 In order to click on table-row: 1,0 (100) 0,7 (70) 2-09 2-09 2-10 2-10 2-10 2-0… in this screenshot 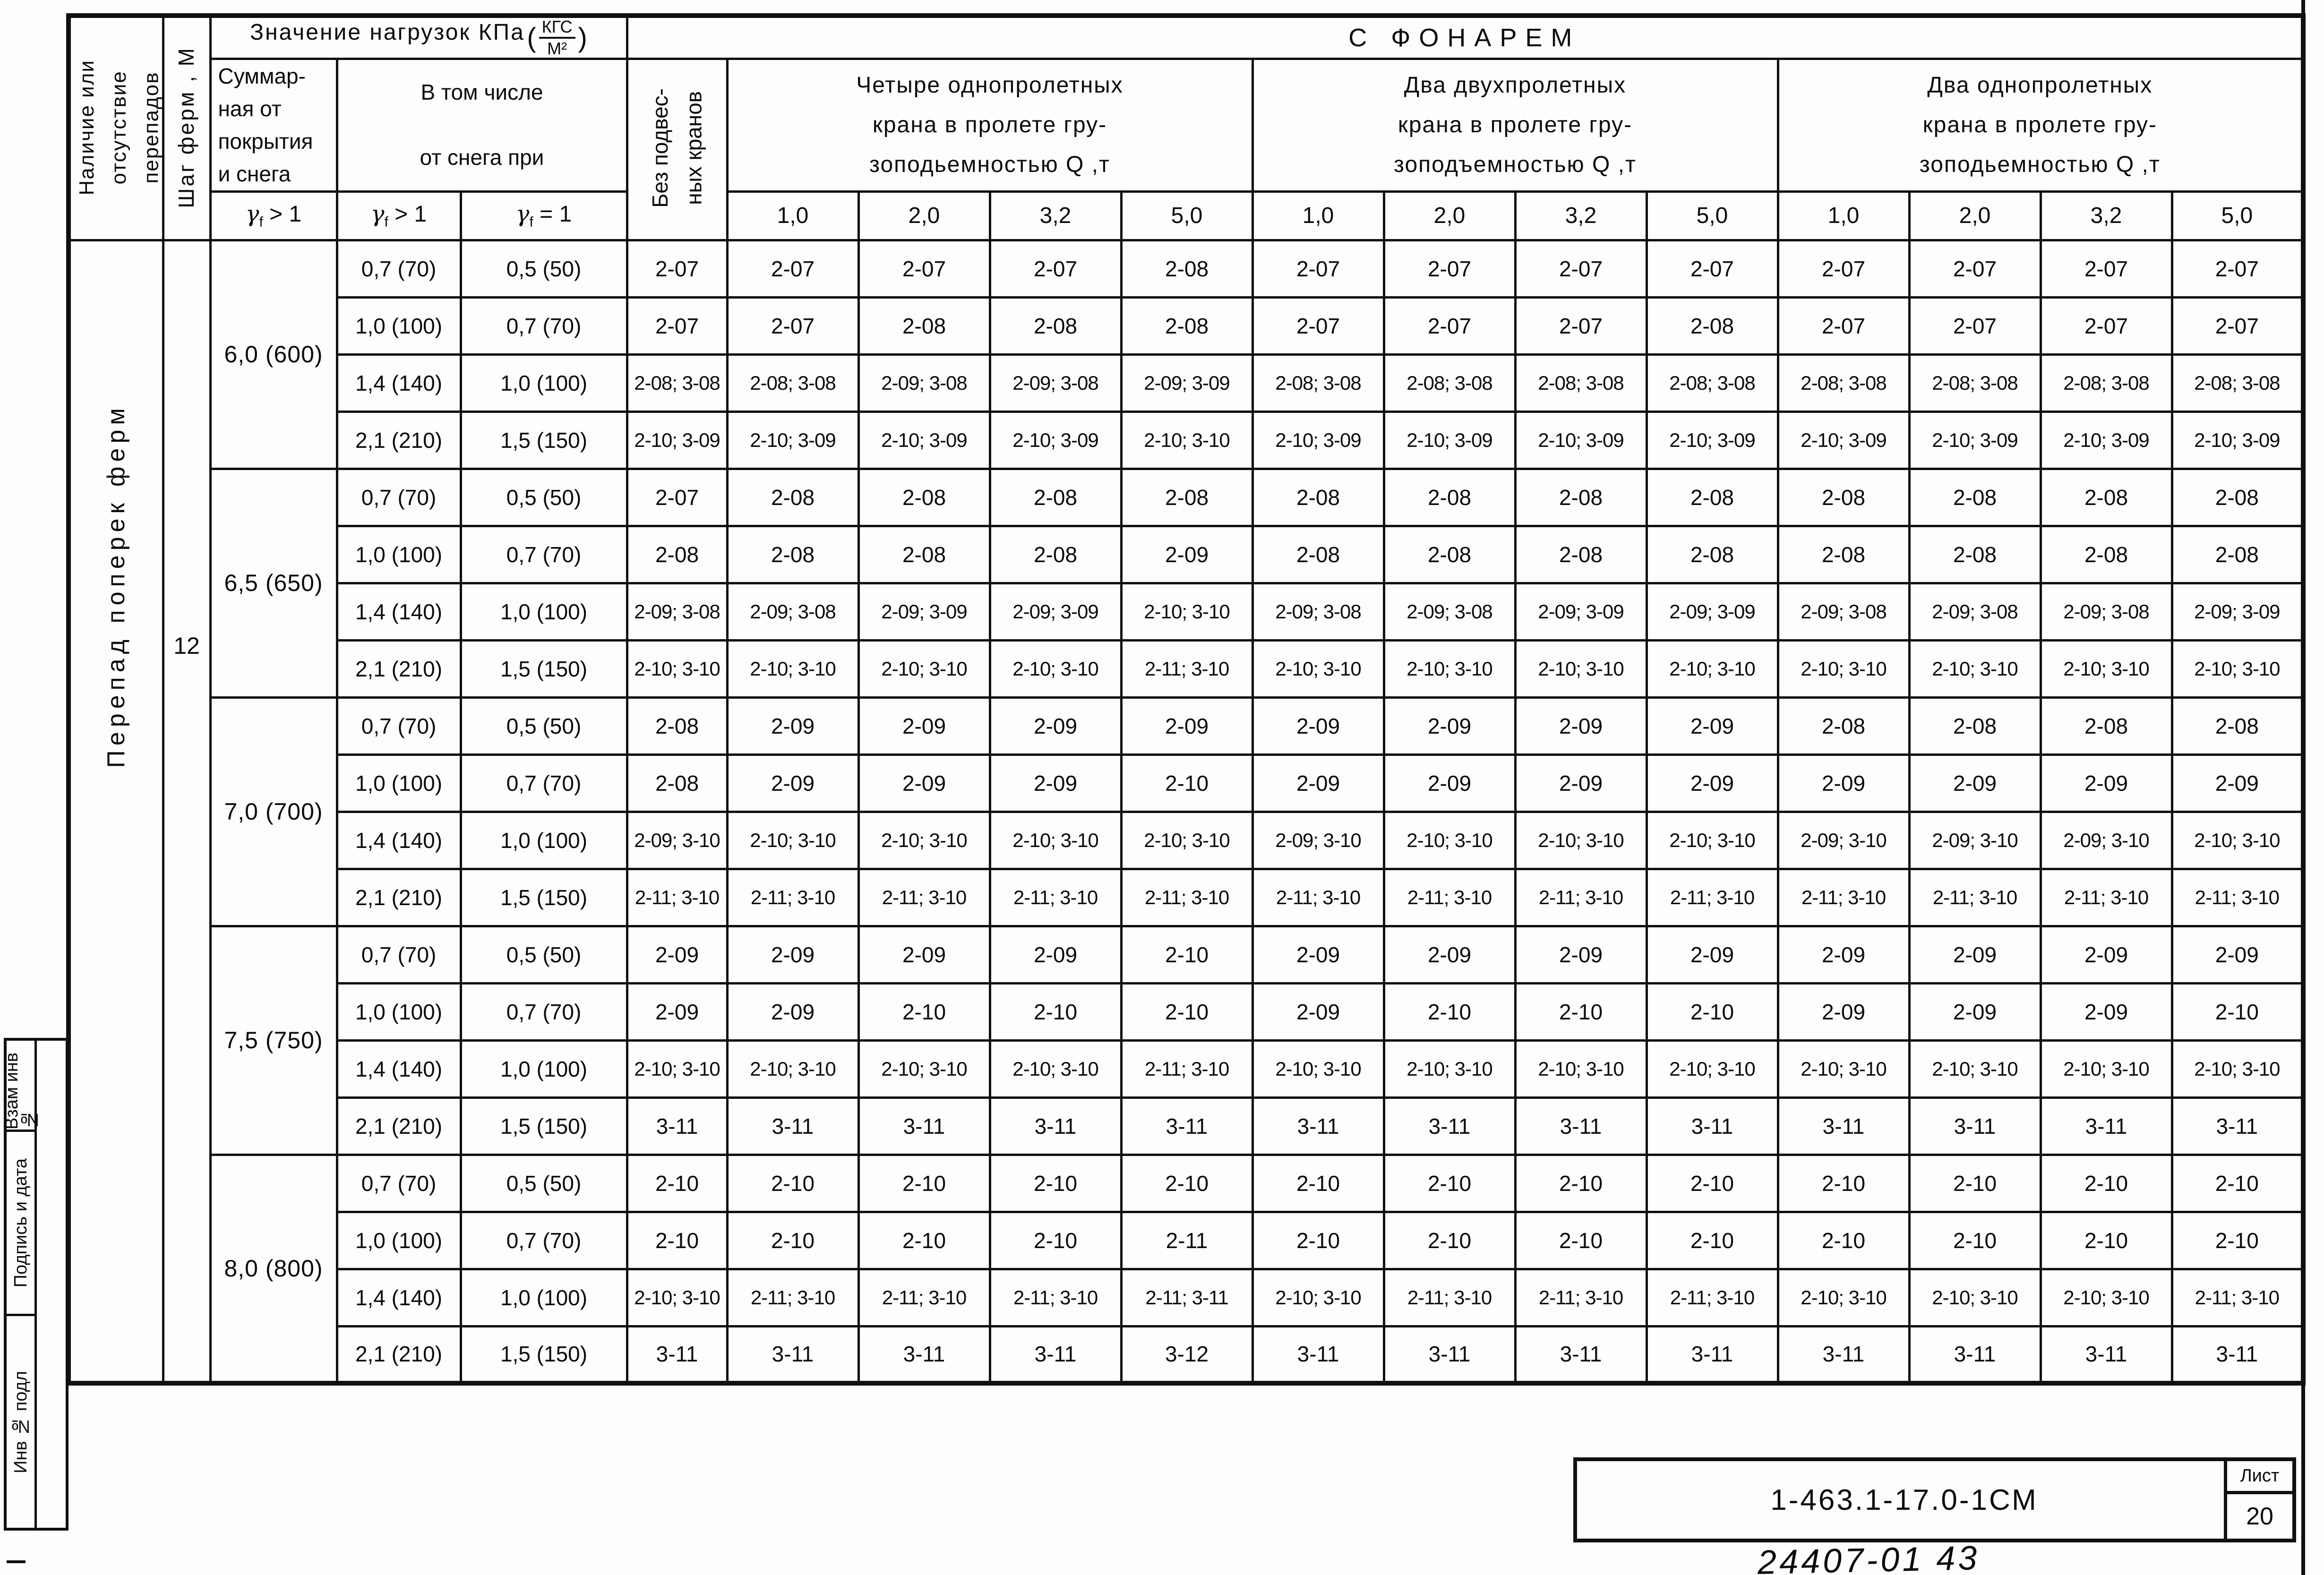, I will do `click(1187, 1012)`.